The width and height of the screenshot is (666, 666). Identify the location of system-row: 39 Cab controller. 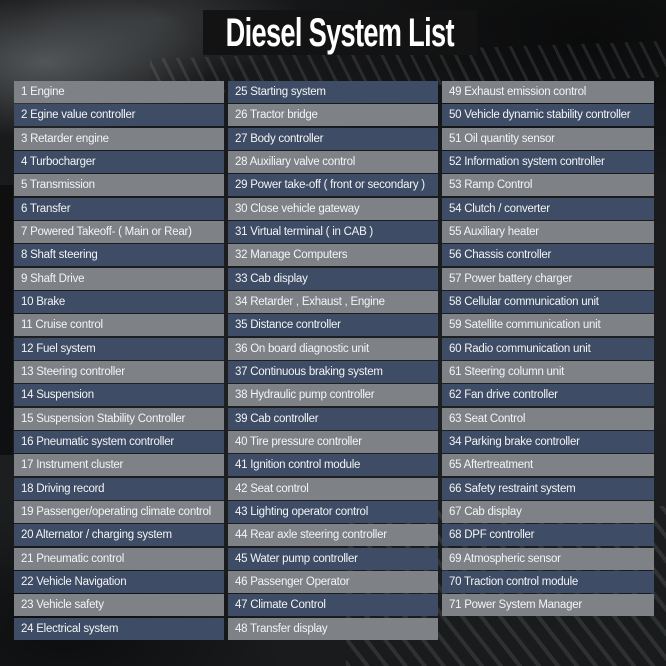
(333, 418).